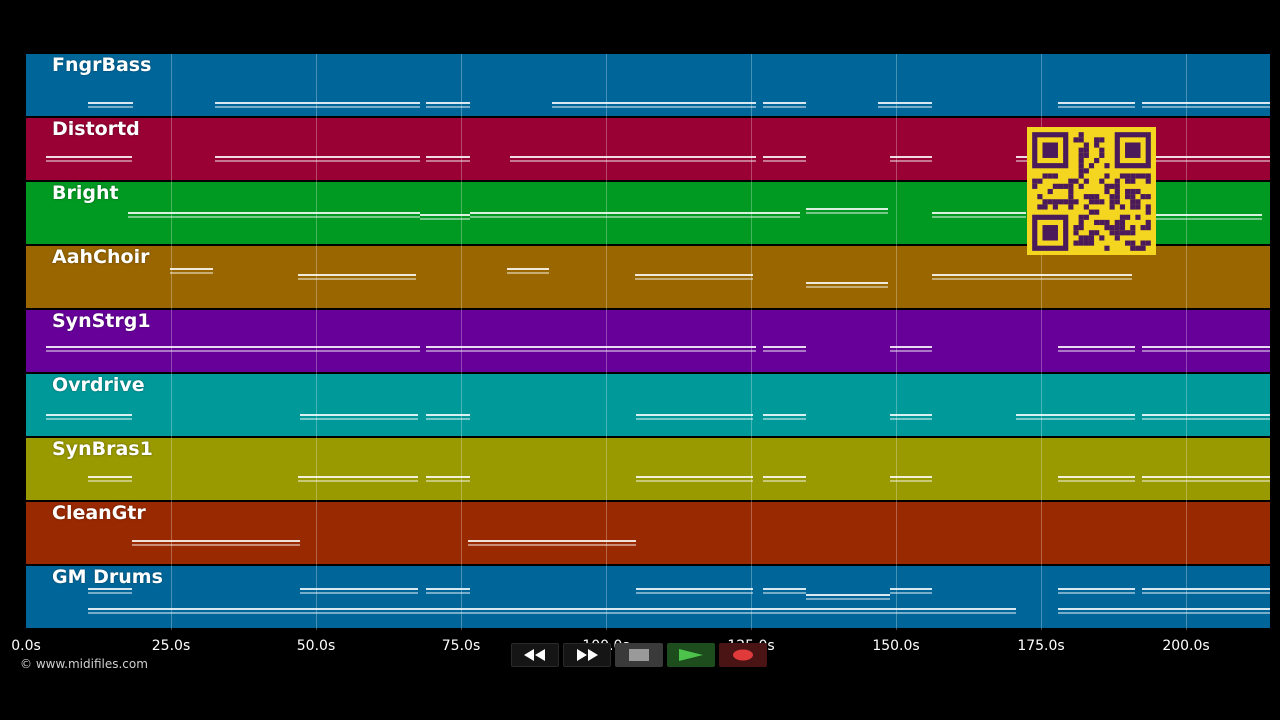 The image size is (1280, 720). I want to click on track-name: Distortd, so click(96, 129).